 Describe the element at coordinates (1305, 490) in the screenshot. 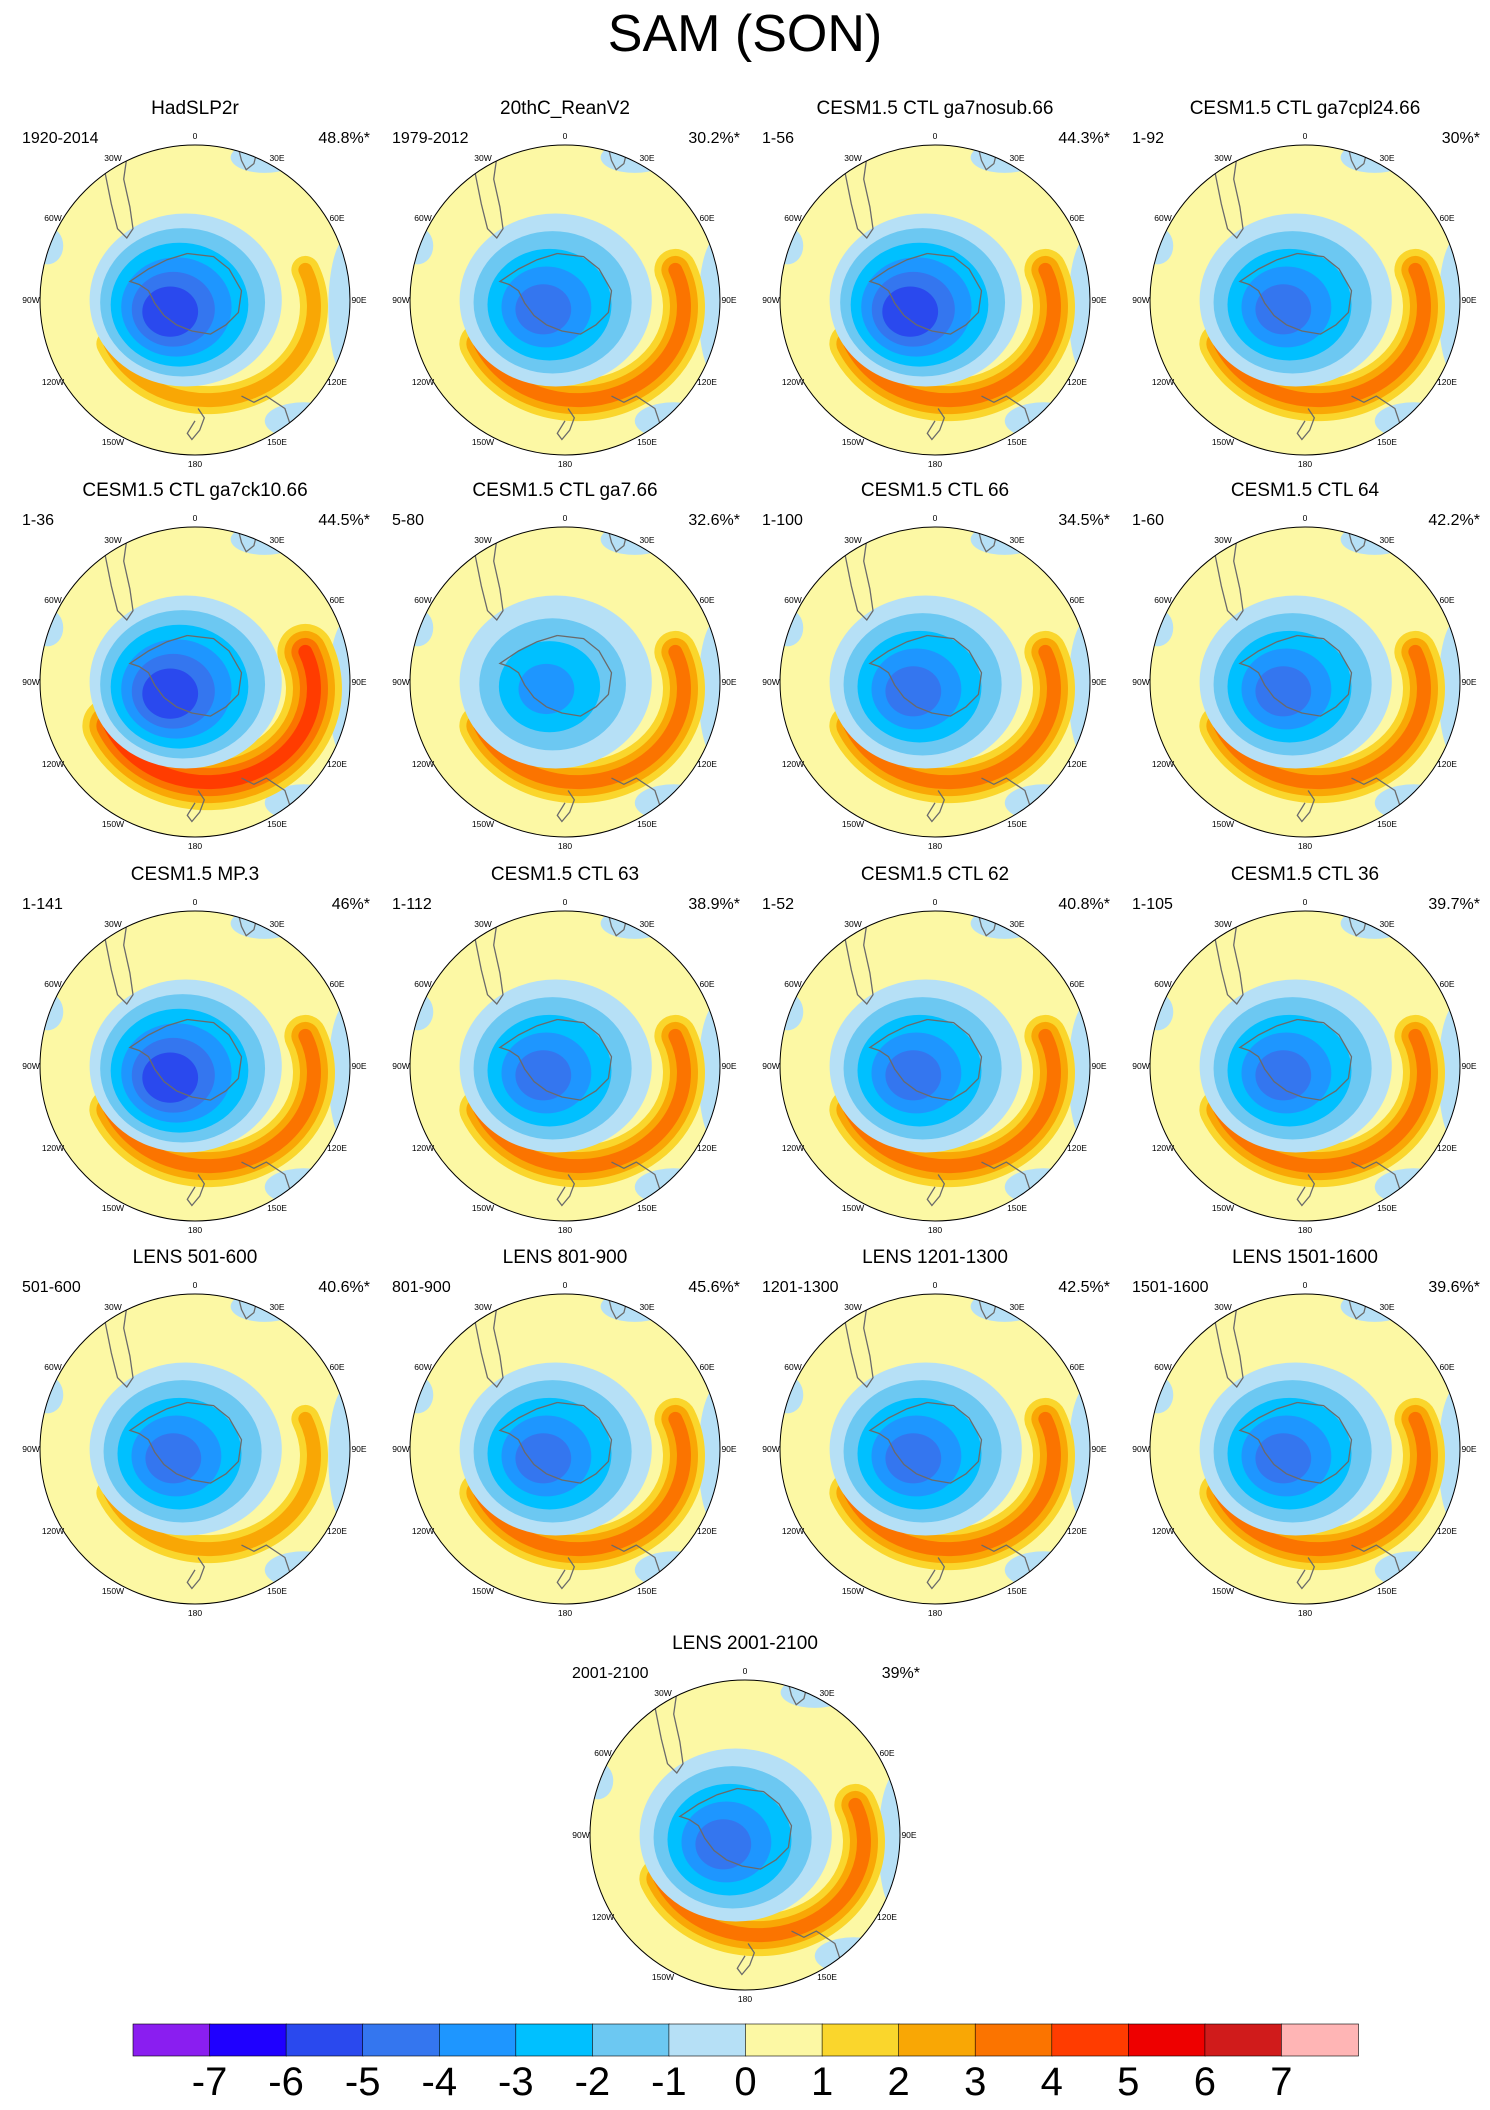

I see `panel-title: CESM1.5 CTL 64` at that location.